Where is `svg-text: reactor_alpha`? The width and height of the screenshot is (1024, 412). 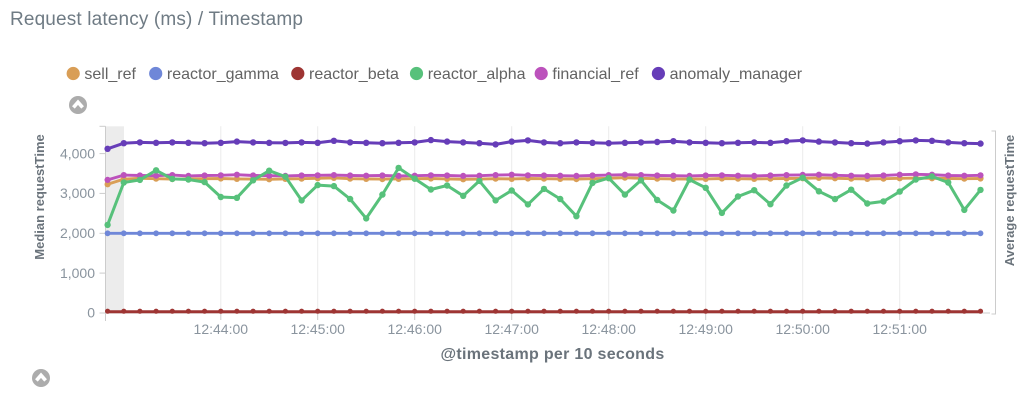 svg-text: reactor_alpha is located at coordinates (477, 74).